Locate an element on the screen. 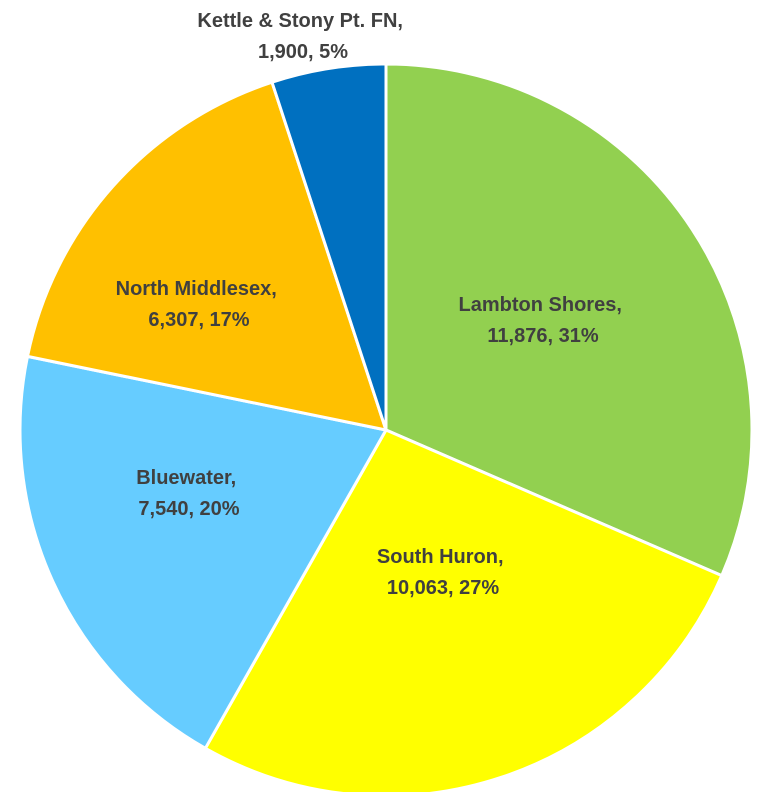 The height and width of the screenshot is (792, 759). label-bluewater-name: Bluewater, is located at coordinates (186, 478).